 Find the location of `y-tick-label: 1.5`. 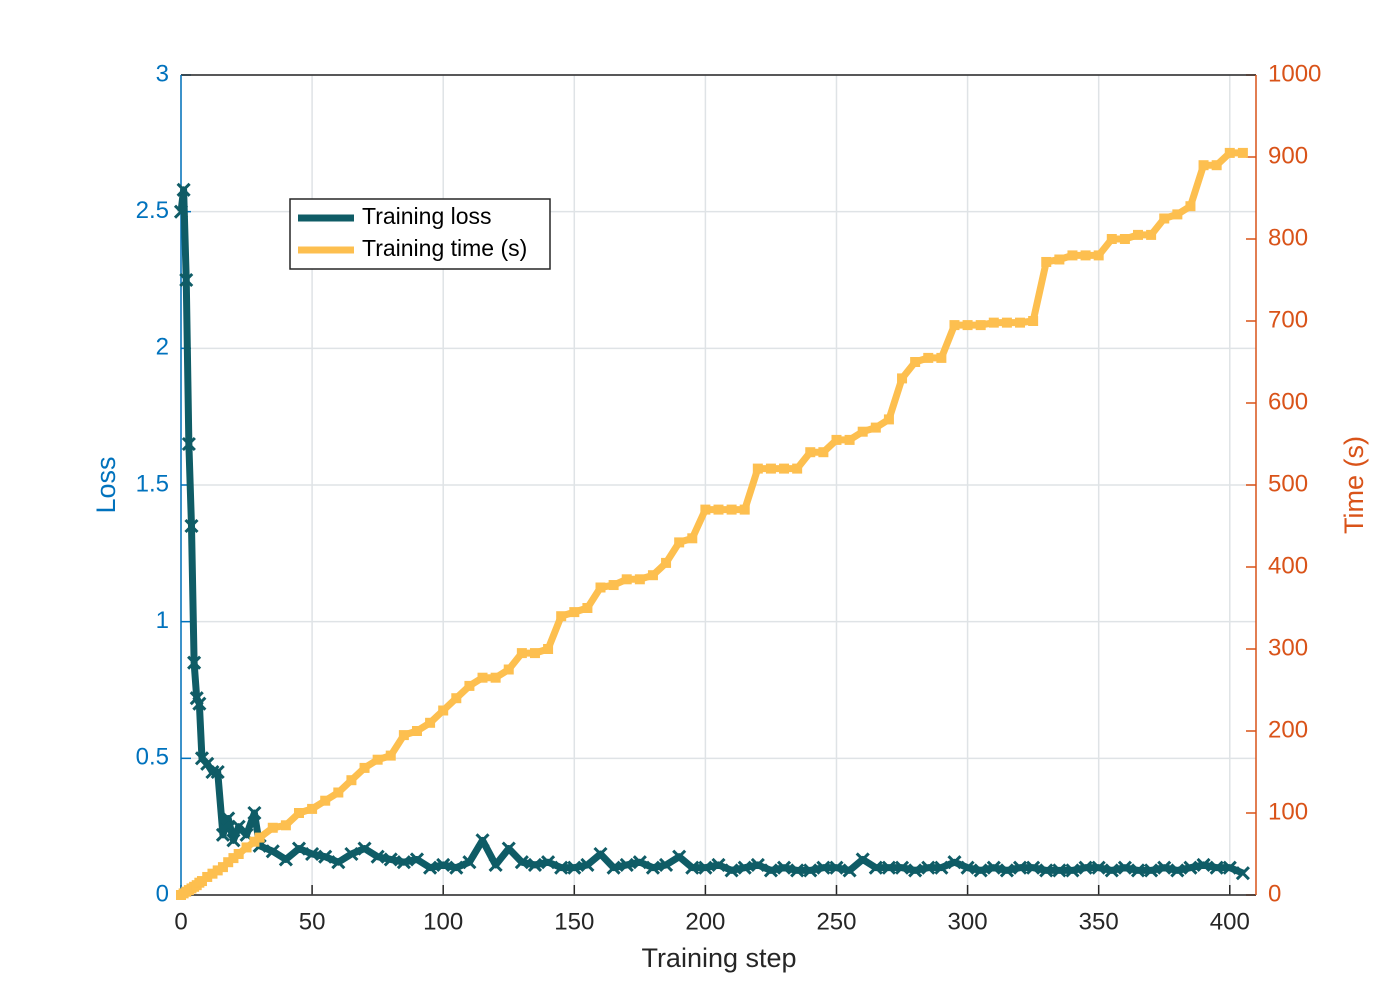

y-tick-label: 1.5 is located at coordinates (152, 483).